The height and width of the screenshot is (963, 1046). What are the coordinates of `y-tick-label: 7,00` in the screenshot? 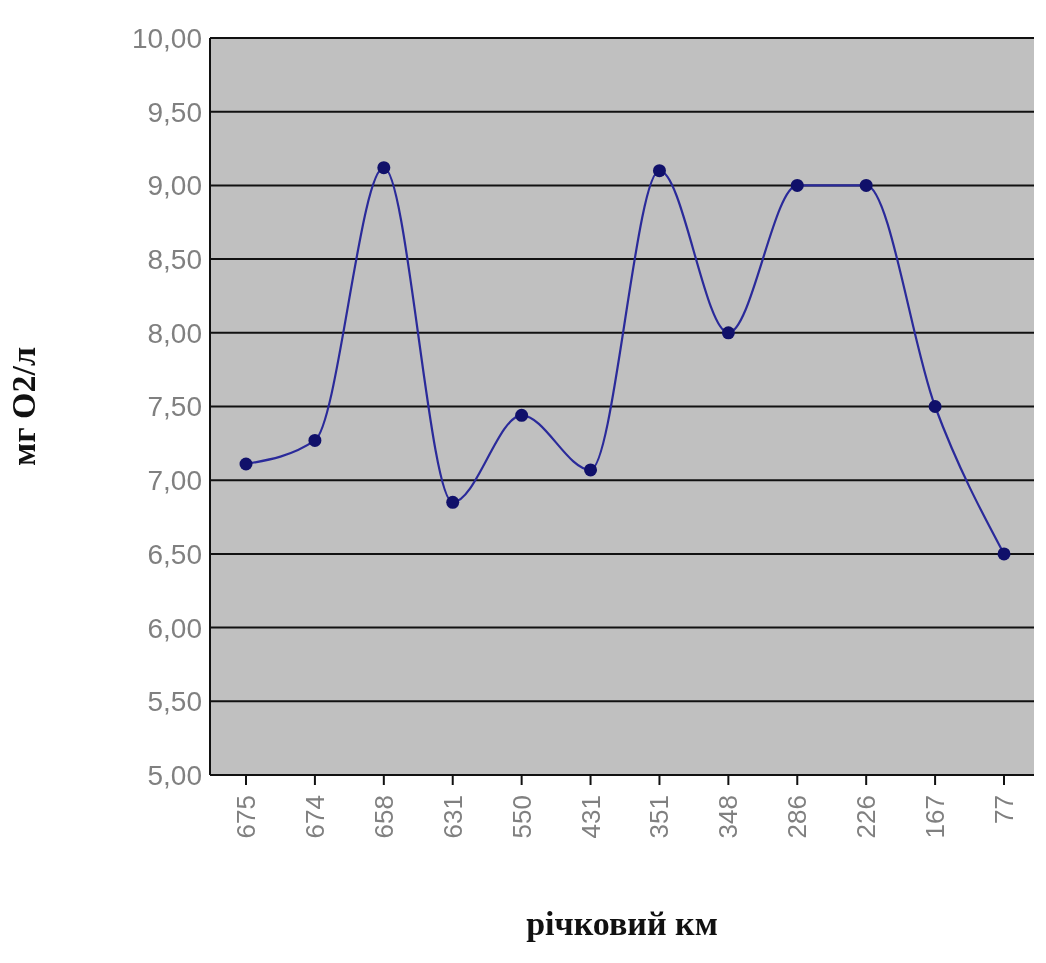 It's located at (174, 481).